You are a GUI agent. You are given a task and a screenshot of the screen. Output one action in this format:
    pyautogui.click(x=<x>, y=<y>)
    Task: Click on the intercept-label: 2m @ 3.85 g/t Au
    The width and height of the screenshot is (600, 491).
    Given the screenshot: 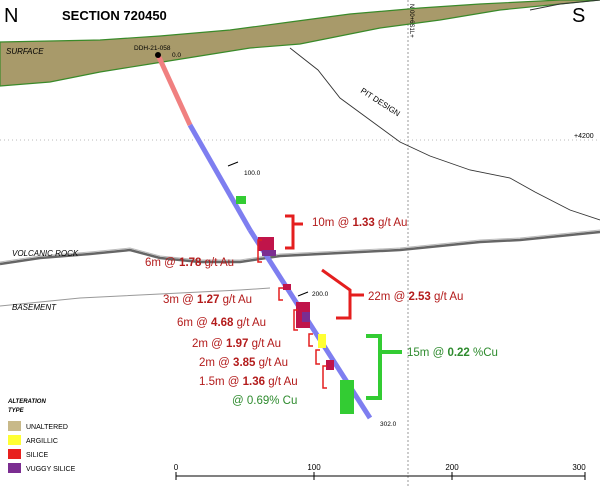 What is the action you would take?
    pyautogui.click(x=243, y=363)
    